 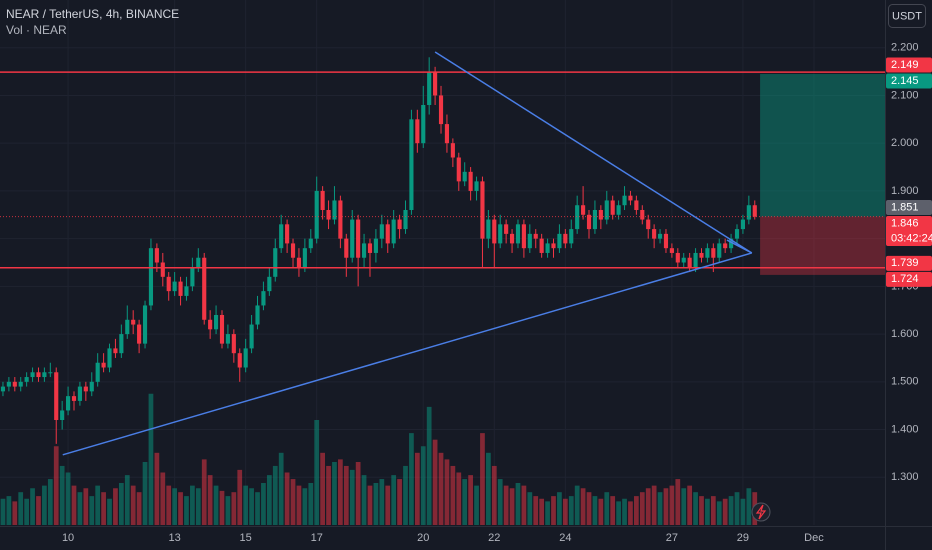 I want to click on x-tick-label: 15, so click(x=246, y=538).